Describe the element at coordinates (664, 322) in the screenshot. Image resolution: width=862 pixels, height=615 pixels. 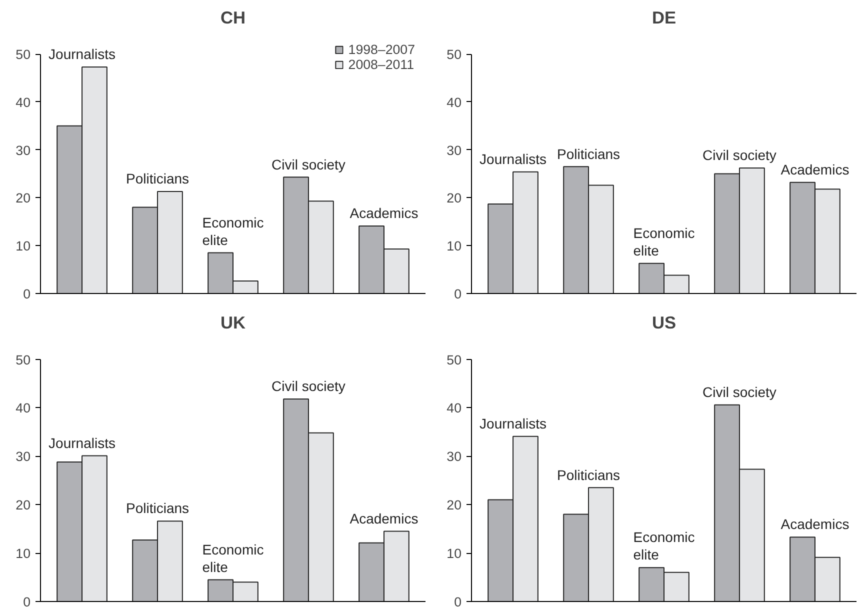
I see `chart-title: US` at that location.